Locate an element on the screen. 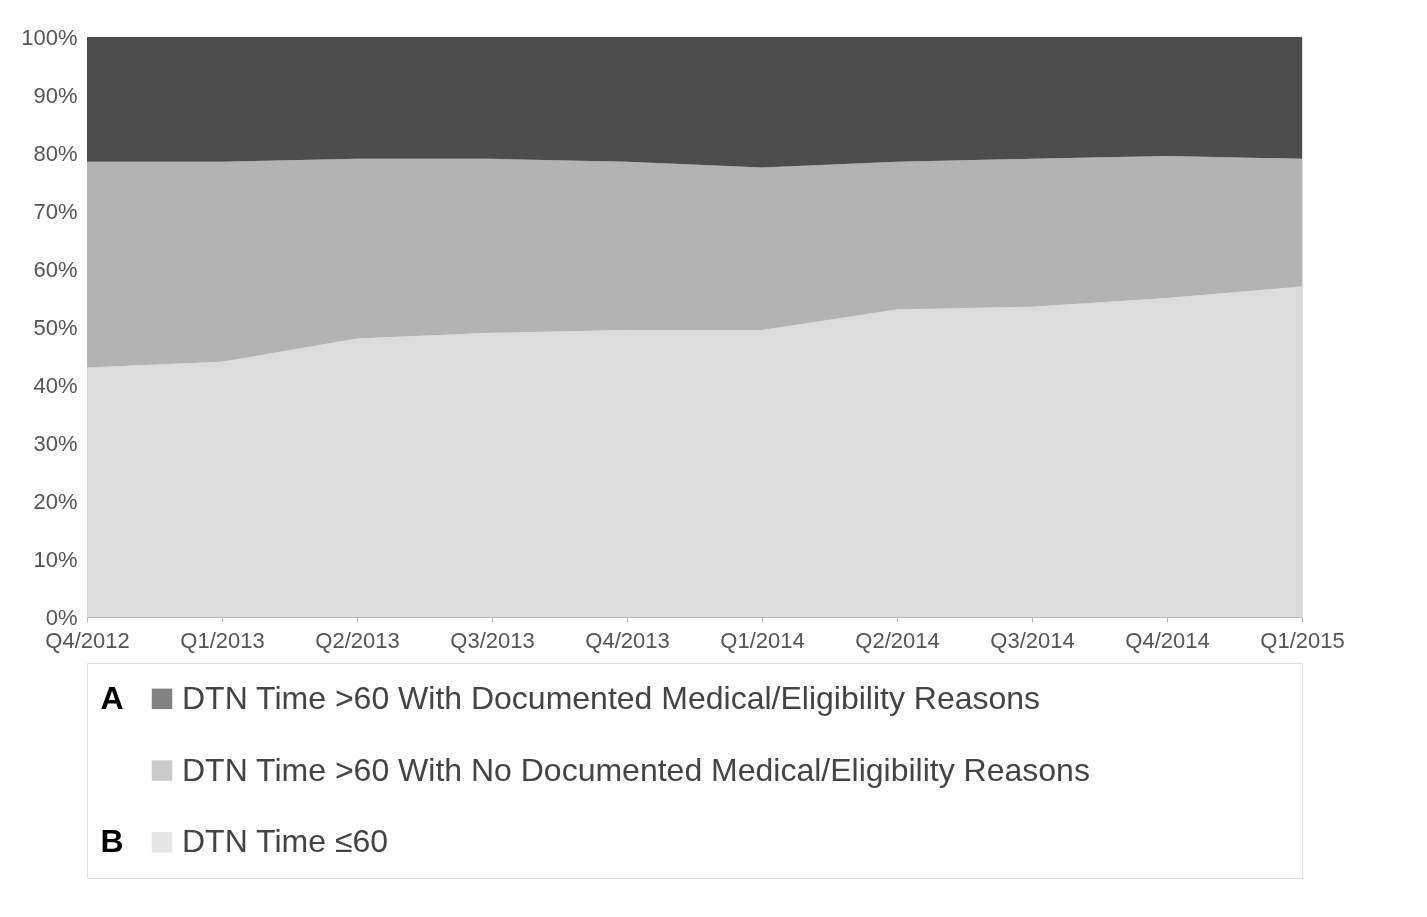  text: B is located at coordinates (112, 841).